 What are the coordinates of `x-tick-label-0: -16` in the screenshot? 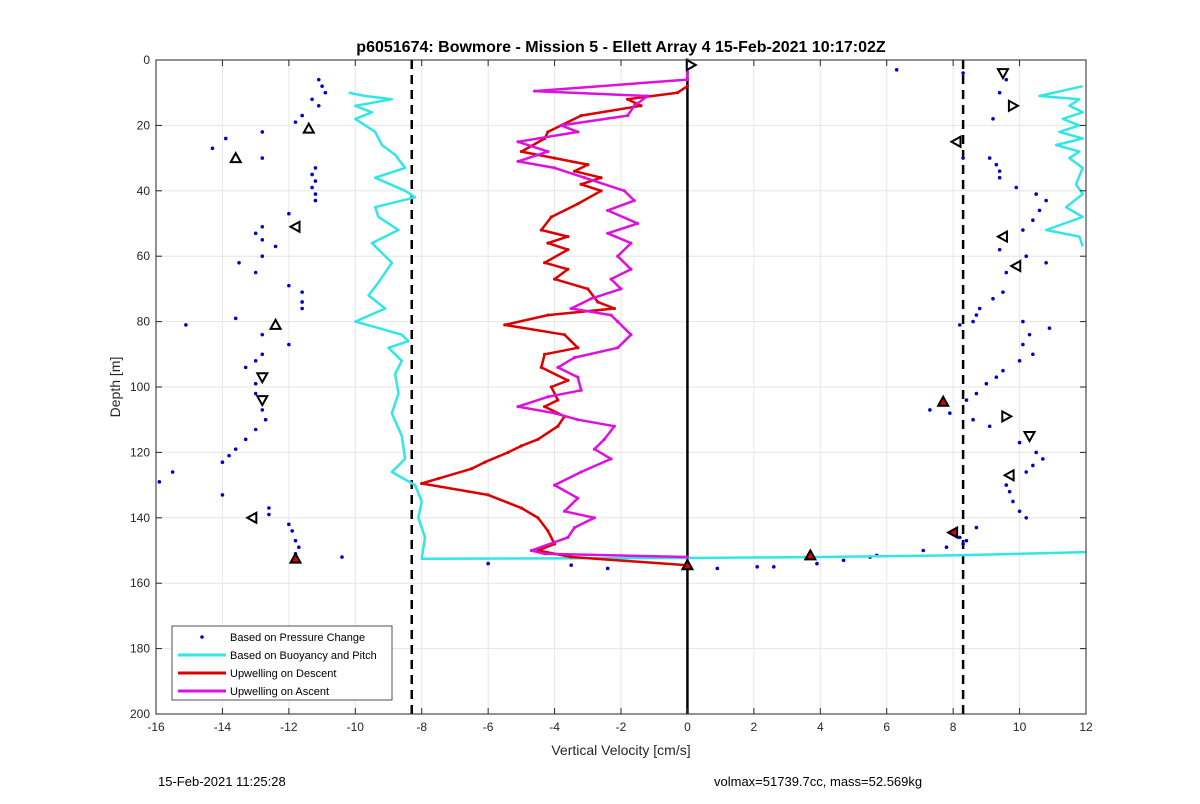 It's located at (156, 727).